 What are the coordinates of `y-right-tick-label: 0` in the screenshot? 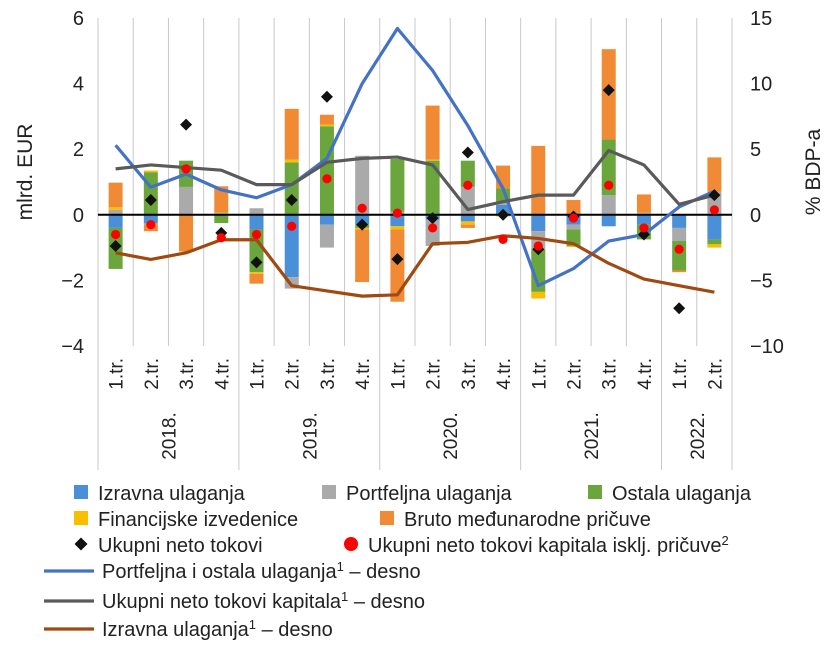 It's located at (755, 216).